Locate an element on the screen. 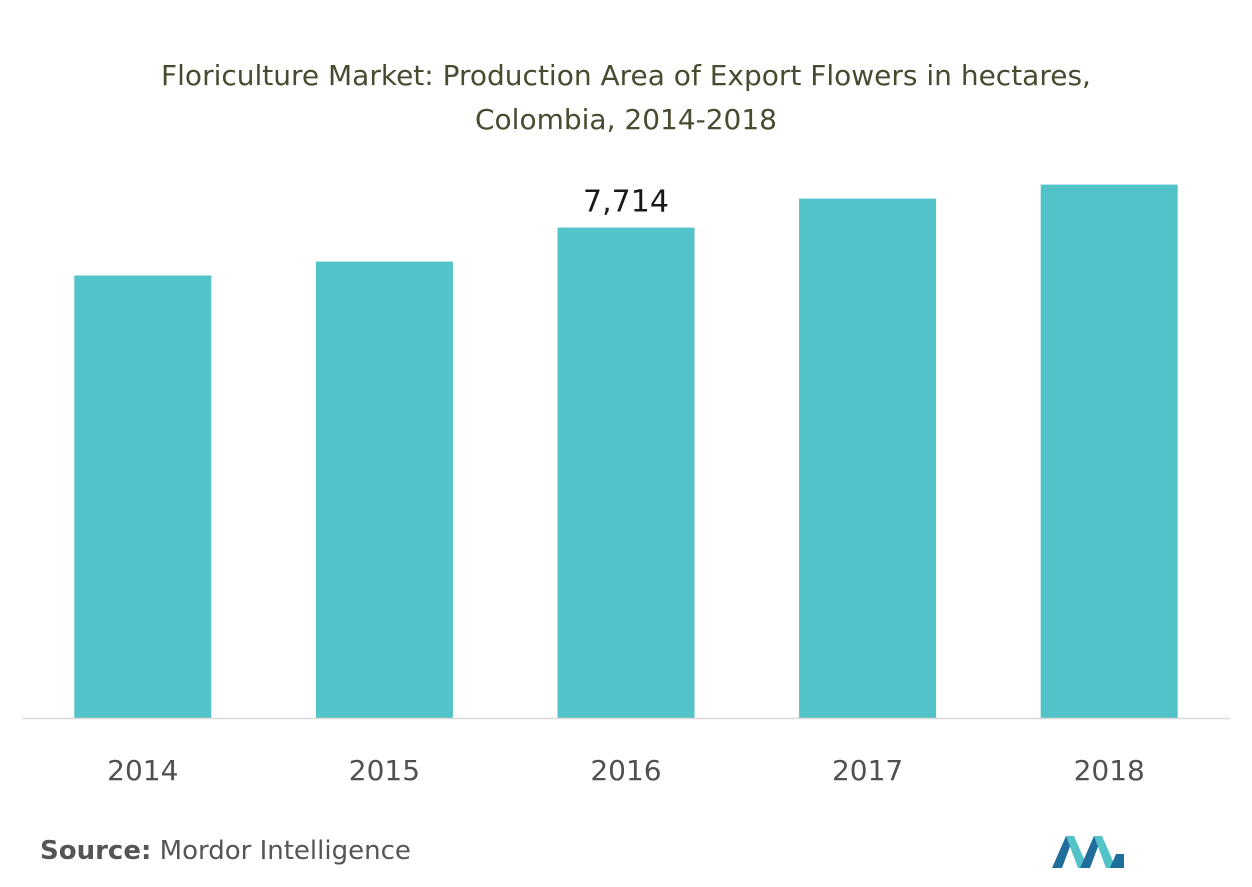 The image size is (1252, 887). source-note: Source: Mordor Intelligence is located at coordinates (225, 851).